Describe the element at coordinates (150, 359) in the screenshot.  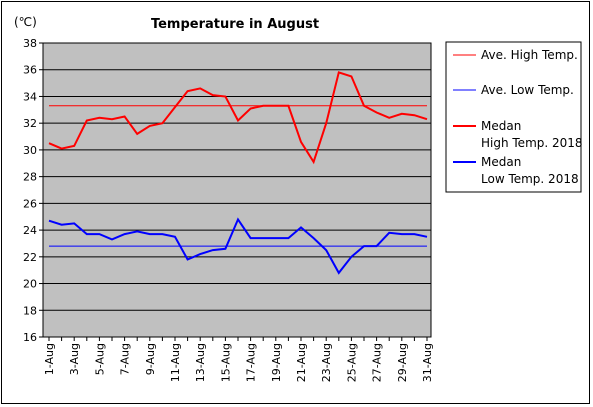
I see `x-tick-label: 9-Aug` at that location.